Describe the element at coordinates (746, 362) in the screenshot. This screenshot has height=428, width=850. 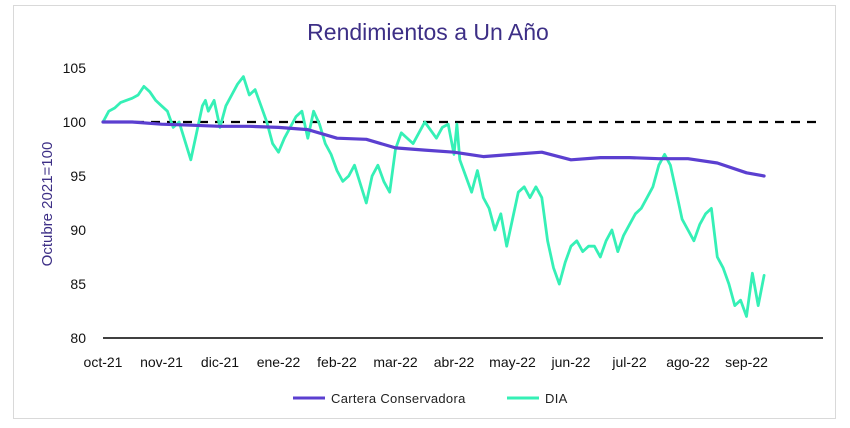
I see `x-tick-label: sep-22` at that location.